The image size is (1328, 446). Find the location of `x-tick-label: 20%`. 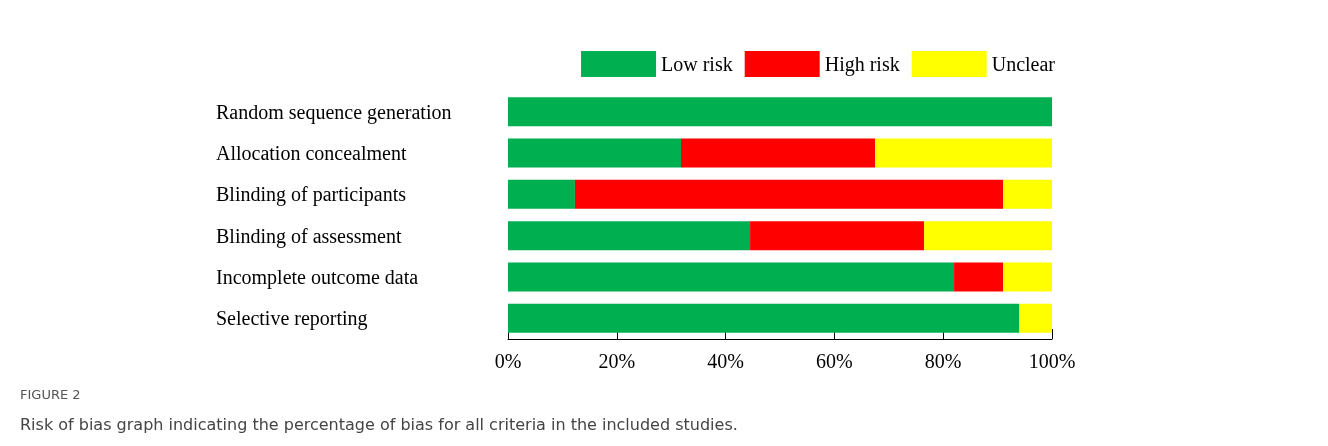

x-tick-label: 20% is located at coordinates (617, 361).